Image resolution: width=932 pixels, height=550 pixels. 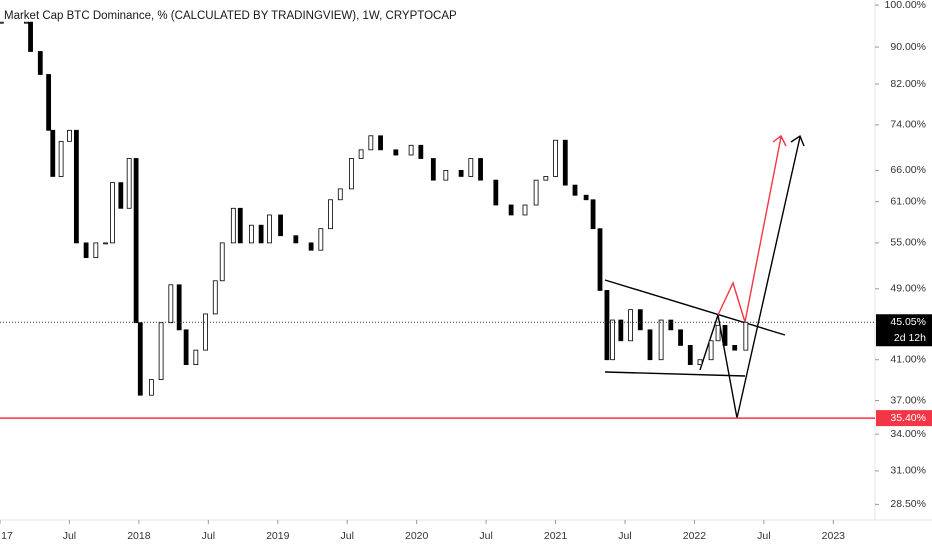 I want to click on y-tick-label: 66.00%, so click(x=908, y=170).